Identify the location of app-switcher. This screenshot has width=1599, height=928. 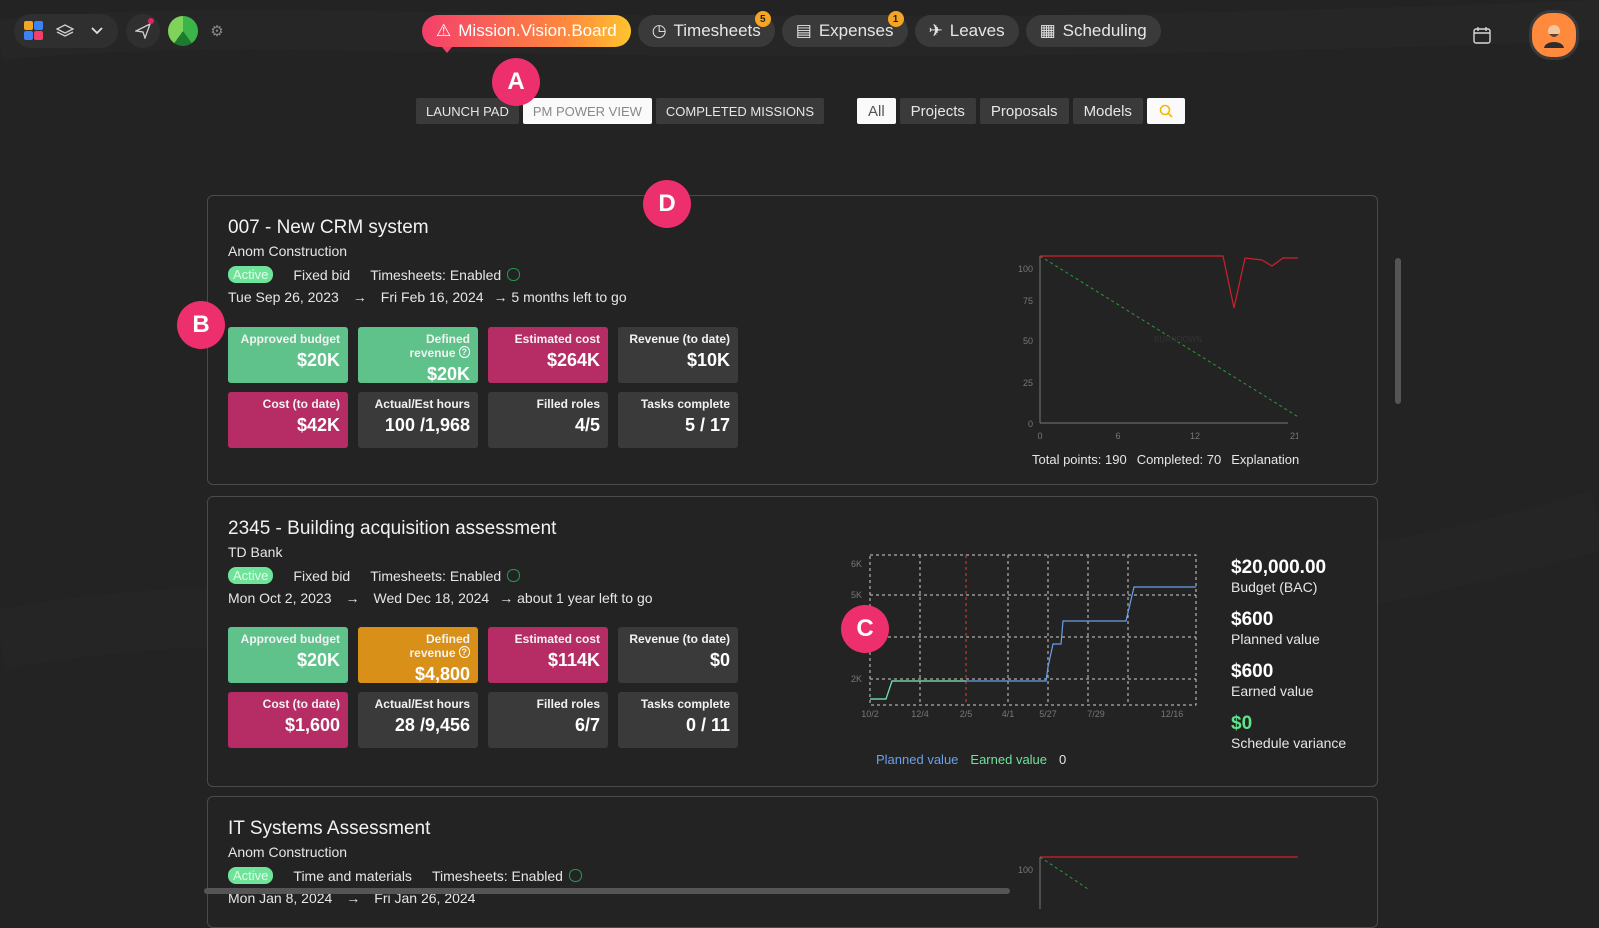
(66, 31).